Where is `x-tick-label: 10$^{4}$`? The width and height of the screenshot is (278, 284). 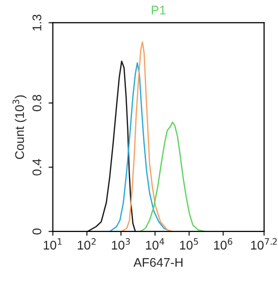 x-tick-label: 10$^{4}$ is located at coordinates (155, 244).